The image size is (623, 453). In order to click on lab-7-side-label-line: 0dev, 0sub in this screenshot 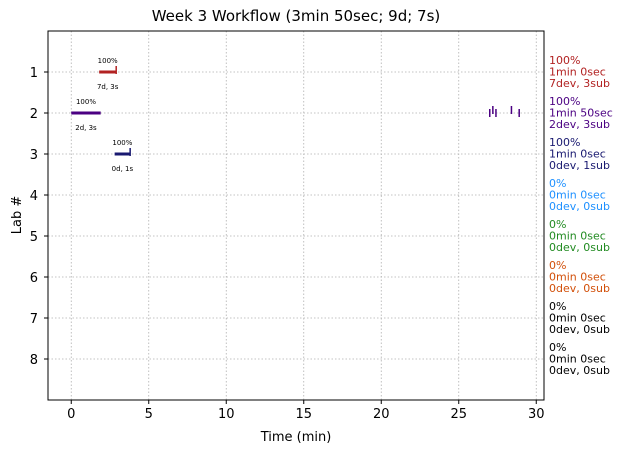, I will do `click(579, 329)`.